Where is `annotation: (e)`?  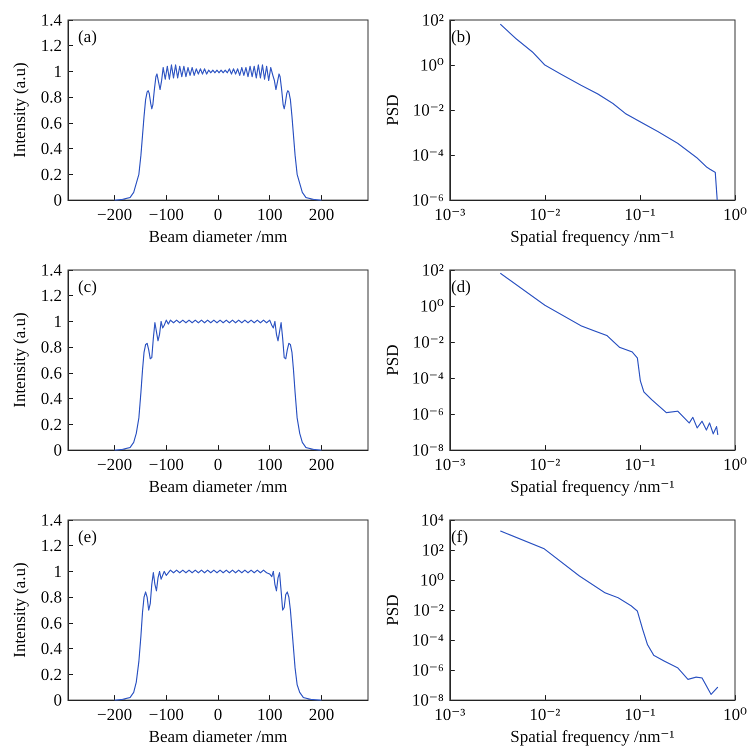 annotation: (e) is located at coordinates (87, 536).